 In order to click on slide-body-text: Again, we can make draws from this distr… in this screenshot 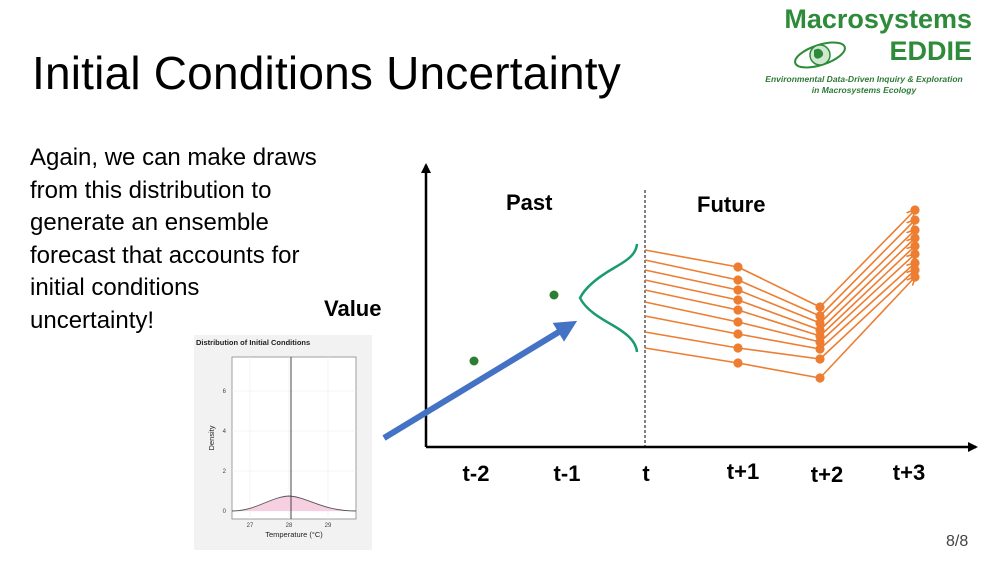, I will do `click(173, 239)`.